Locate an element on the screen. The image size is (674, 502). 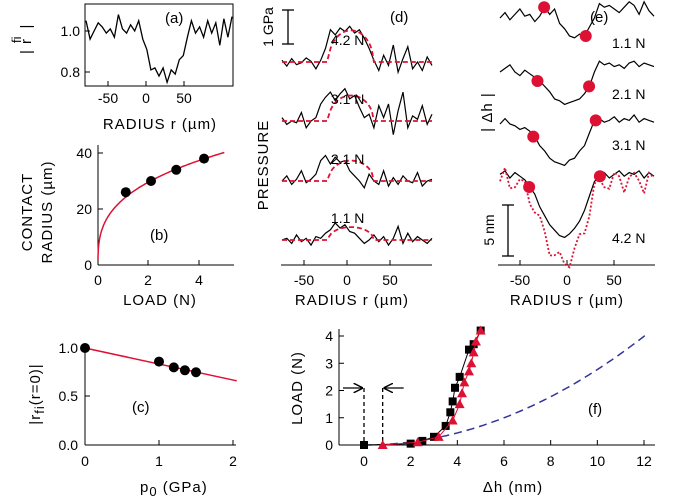
svg-text: | r is located at coordinates (26, 46).